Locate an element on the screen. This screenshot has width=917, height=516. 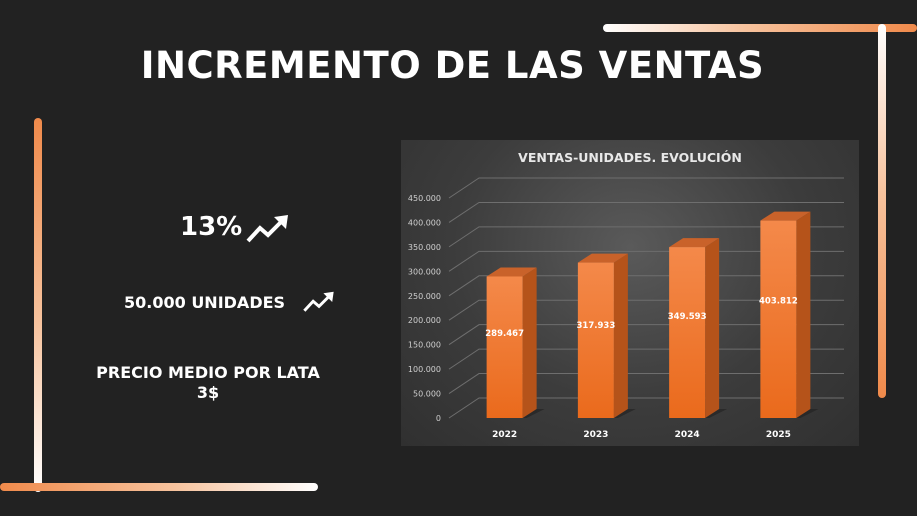
y-tick-label: 250.000 is located at coordinates (424, 296).